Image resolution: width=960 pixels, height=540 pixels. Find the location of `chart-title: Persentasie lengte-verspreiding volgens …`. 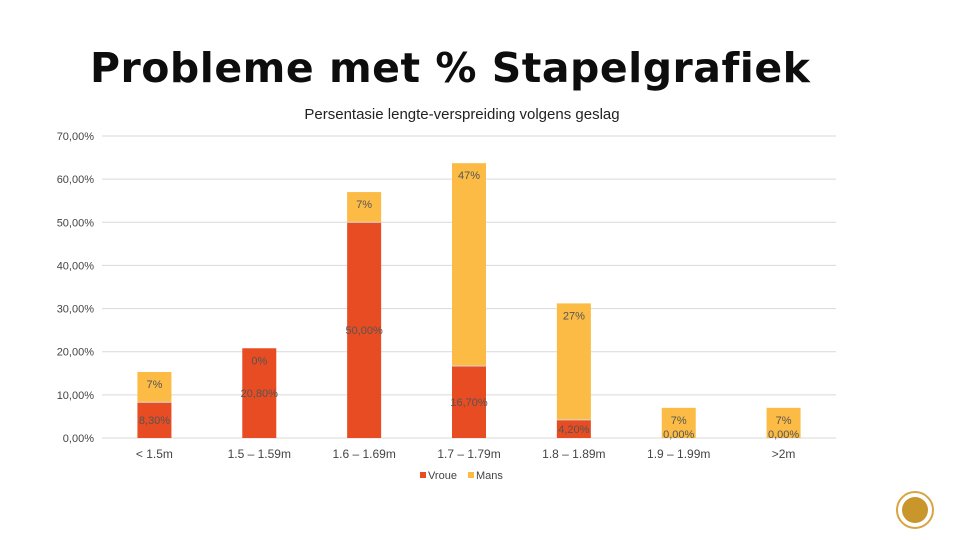

chart-title: Persentasie lengte-verspreiding volgens … is located at coordinates (461, 114).